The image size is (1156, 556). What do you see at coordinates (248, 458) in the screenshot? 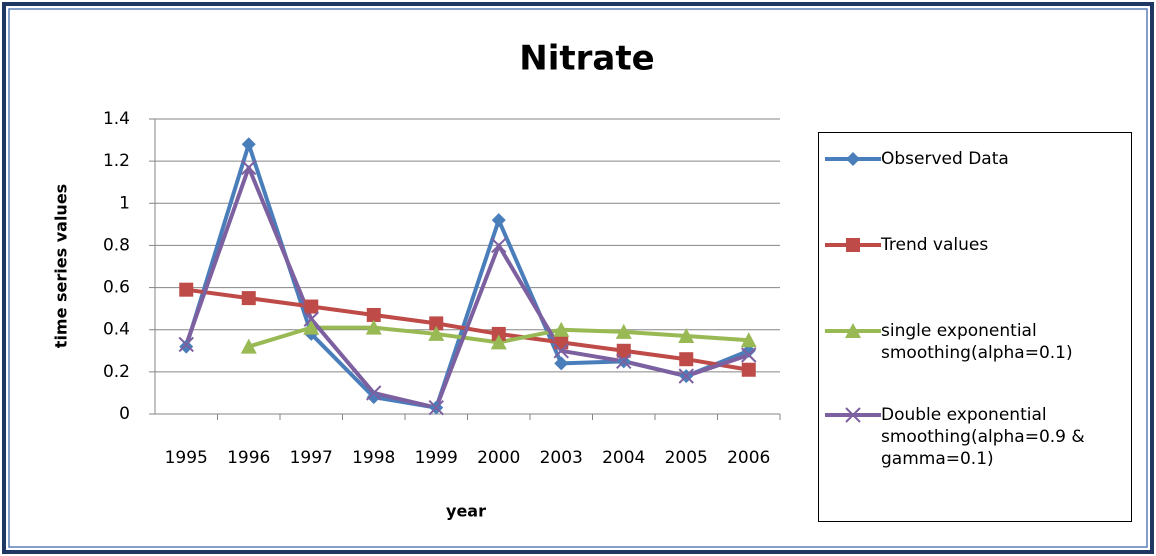
I see `x-tick-label: 1996` at bounding box center [248, 458].